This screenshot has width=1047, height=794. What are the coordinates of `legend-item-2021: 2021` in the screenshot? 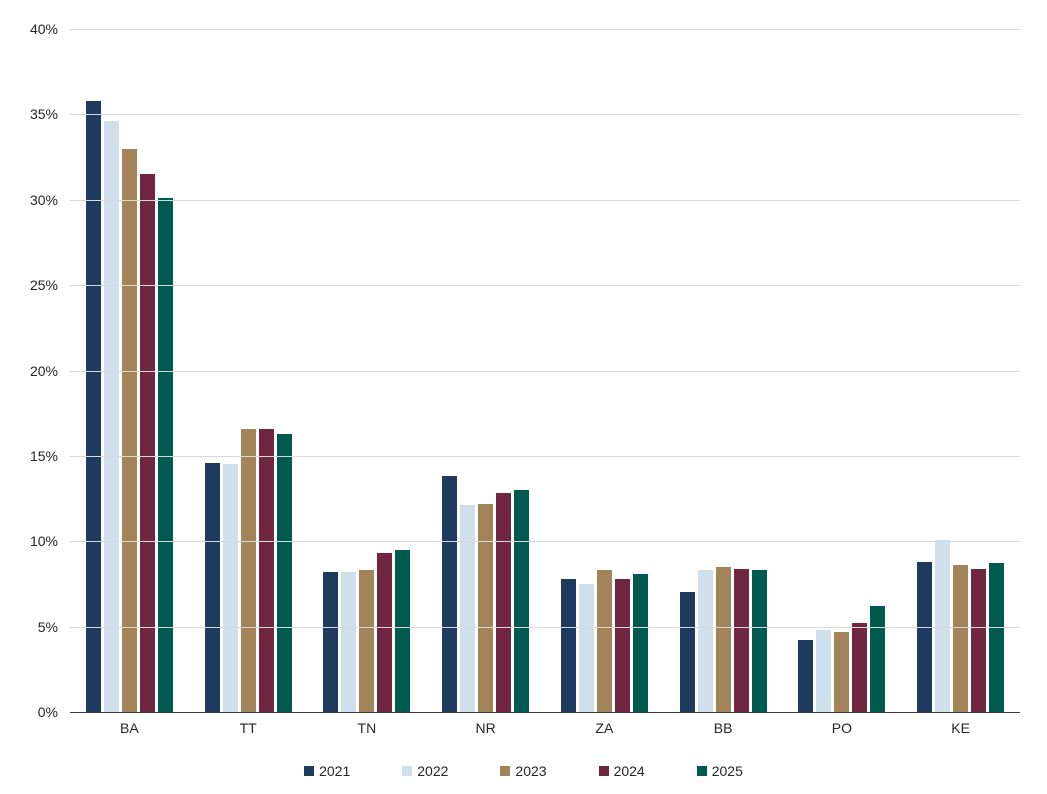 It's located at (327, 771).